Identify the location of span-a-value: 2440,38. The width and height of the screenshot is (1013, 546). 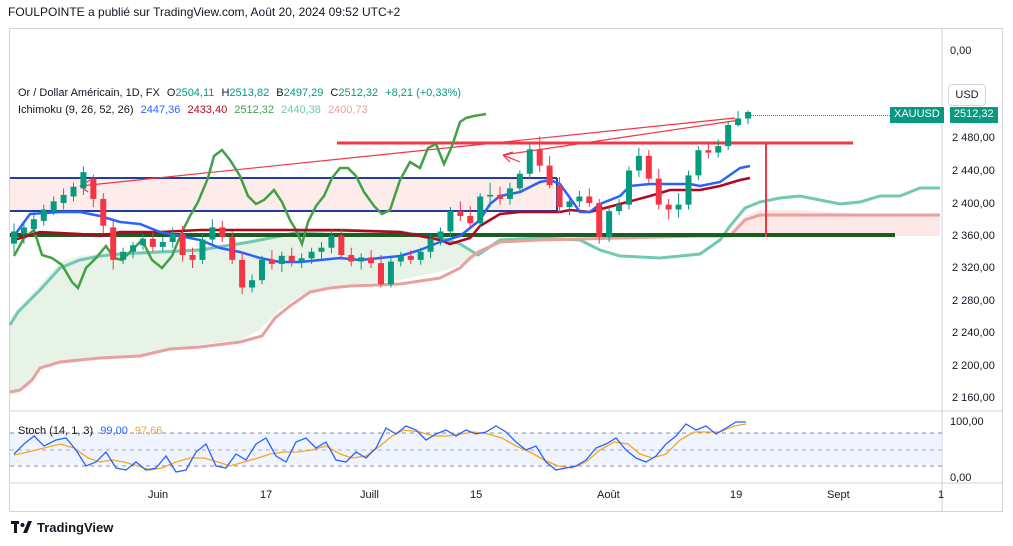
(301, 110).